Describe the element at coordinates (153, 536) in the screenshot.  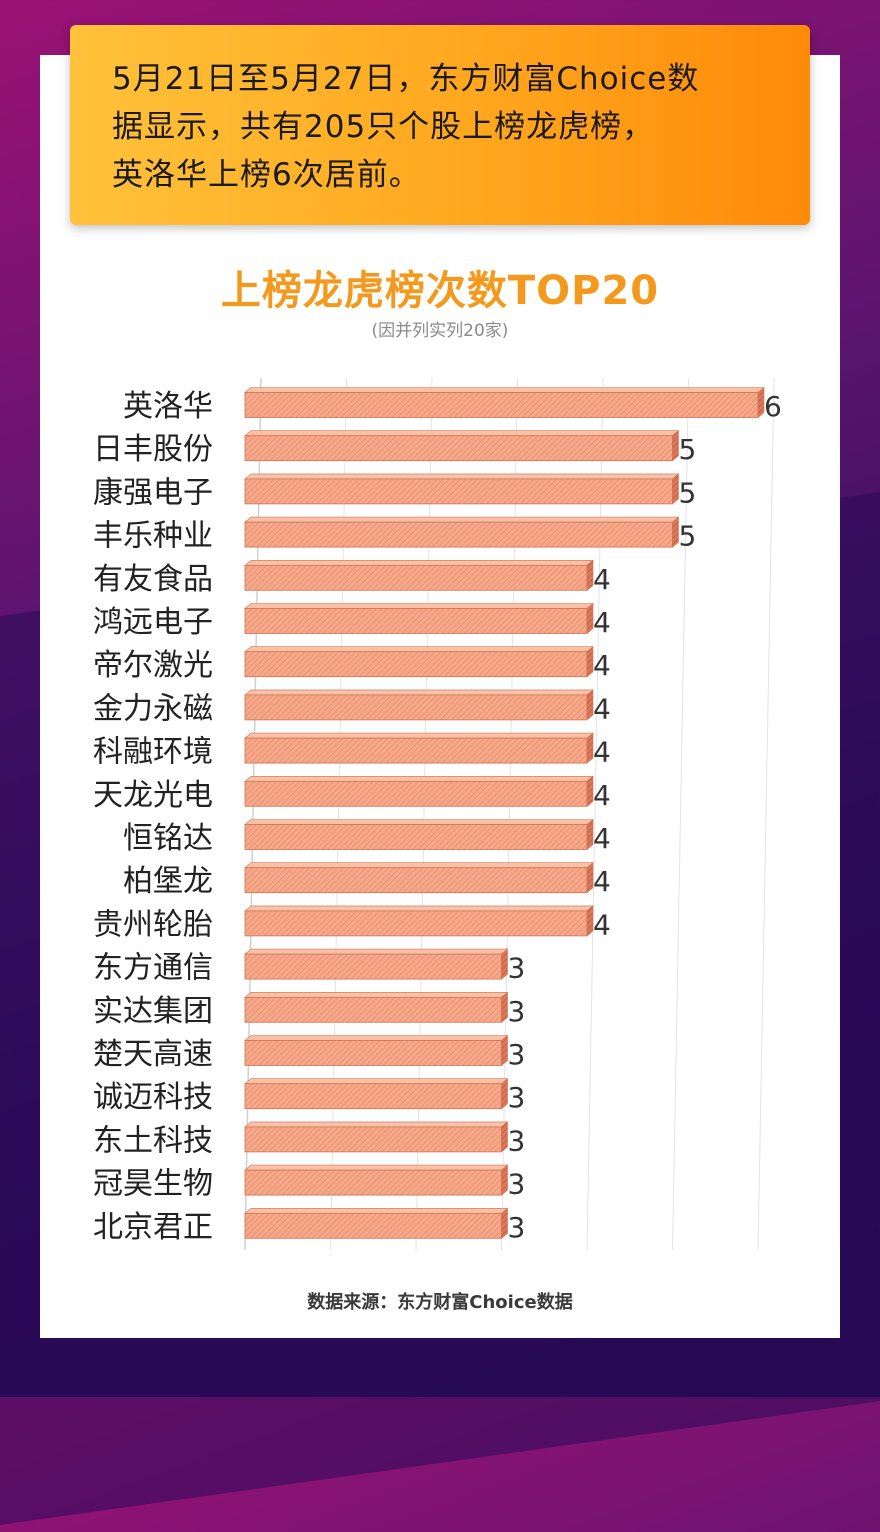
I see `category-label: 丰乐种业` at that location.